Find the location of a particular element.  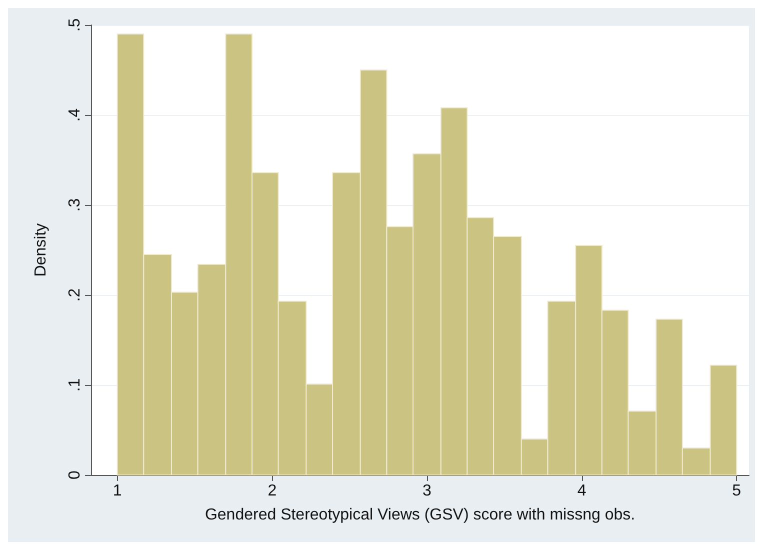

y-tick-label: 0 is located at coordinates (75, 475).